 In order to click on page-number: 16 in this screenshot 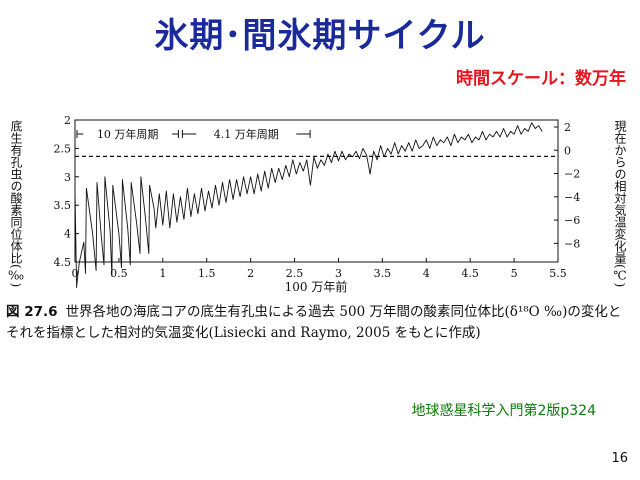, I will do `click(619, 458)`.